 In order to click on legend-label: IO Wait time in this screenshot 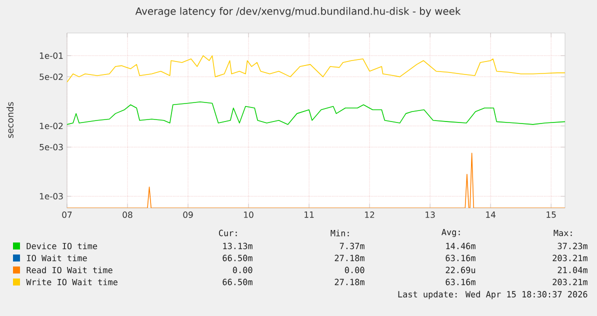, I will do `click(57, 258)`.